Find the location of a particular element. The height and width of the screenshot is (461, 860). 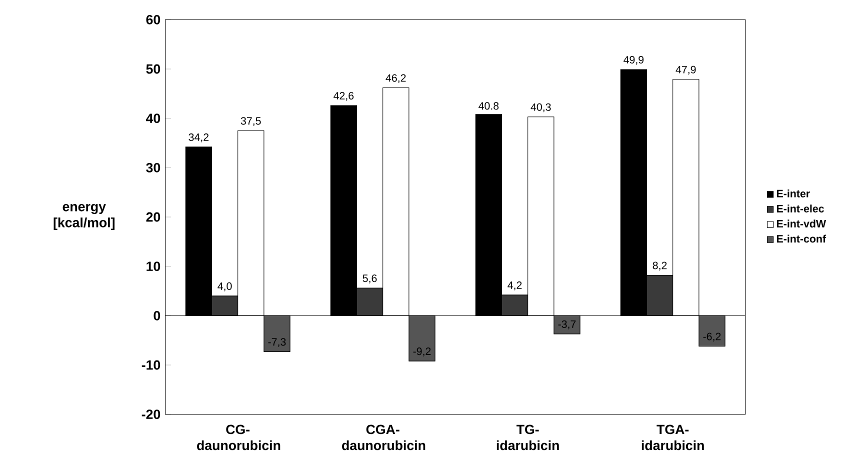

y-tick-label: -10 is located at coordinates (151, 365).